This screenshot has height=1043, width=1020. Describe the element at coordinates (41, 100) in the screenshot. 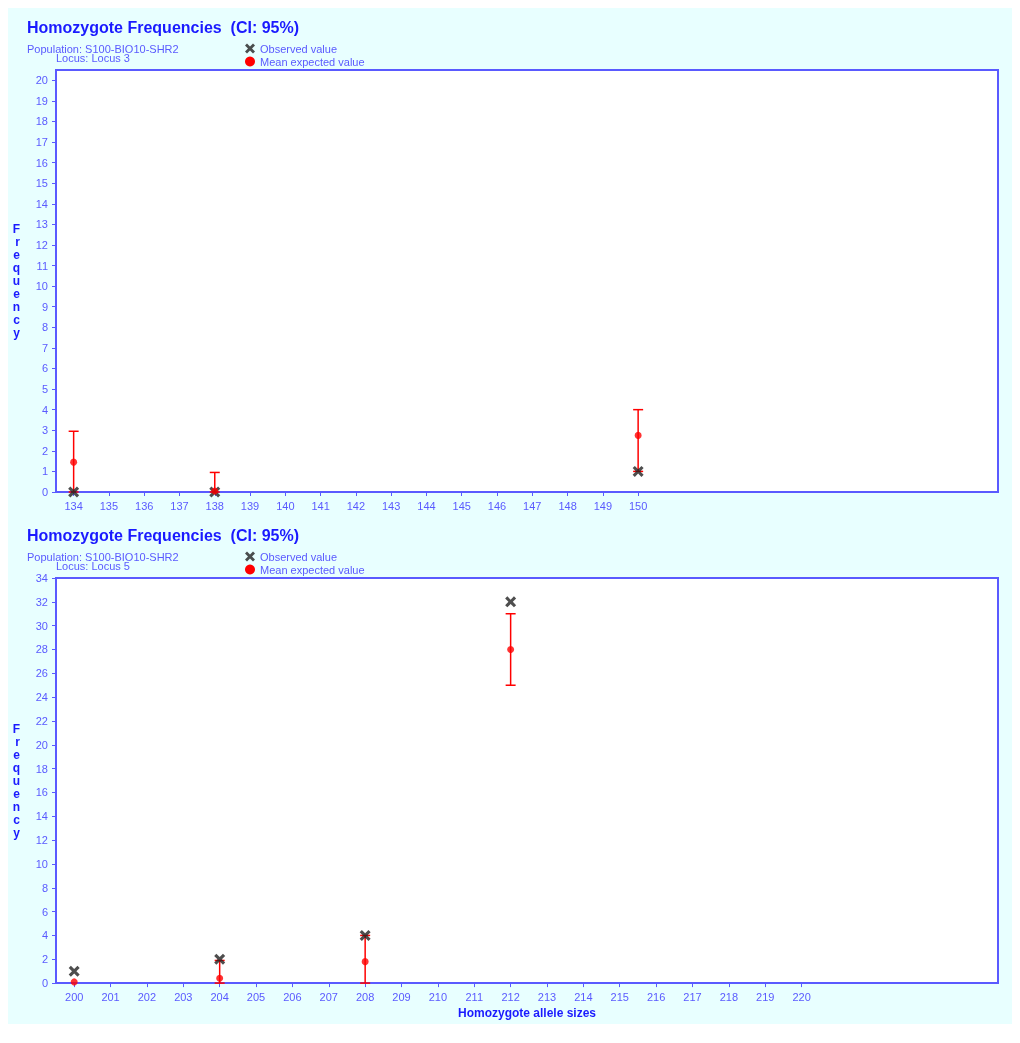

I see `y-tick-label: 19` at that location.